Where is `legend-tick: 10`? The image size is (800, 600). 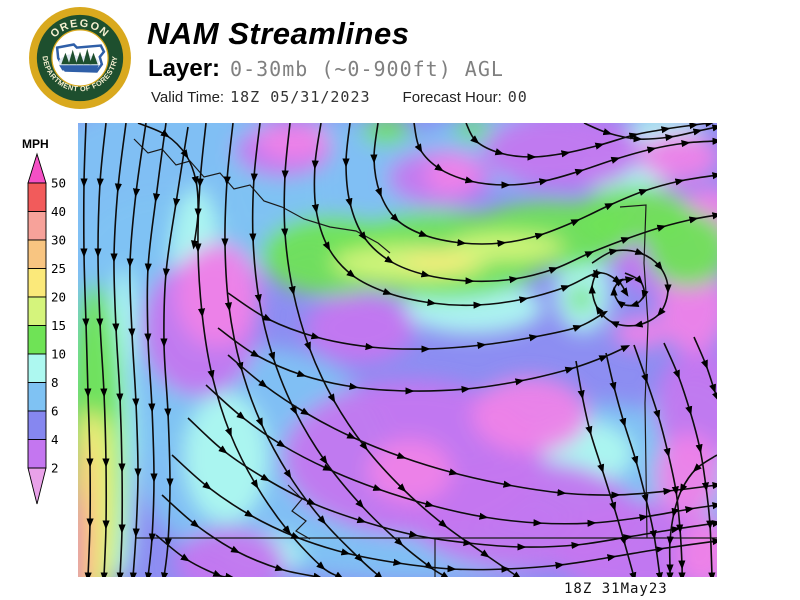 legend-tick: 10 is located at coordinates (58, 354).